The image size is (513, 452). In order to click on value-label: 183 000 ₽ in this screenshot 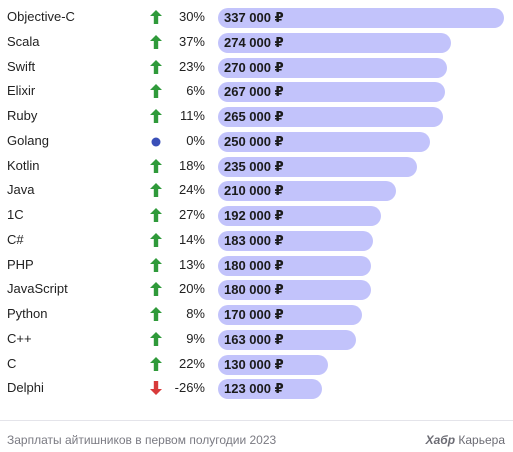, I will do `click(254, 240)`.